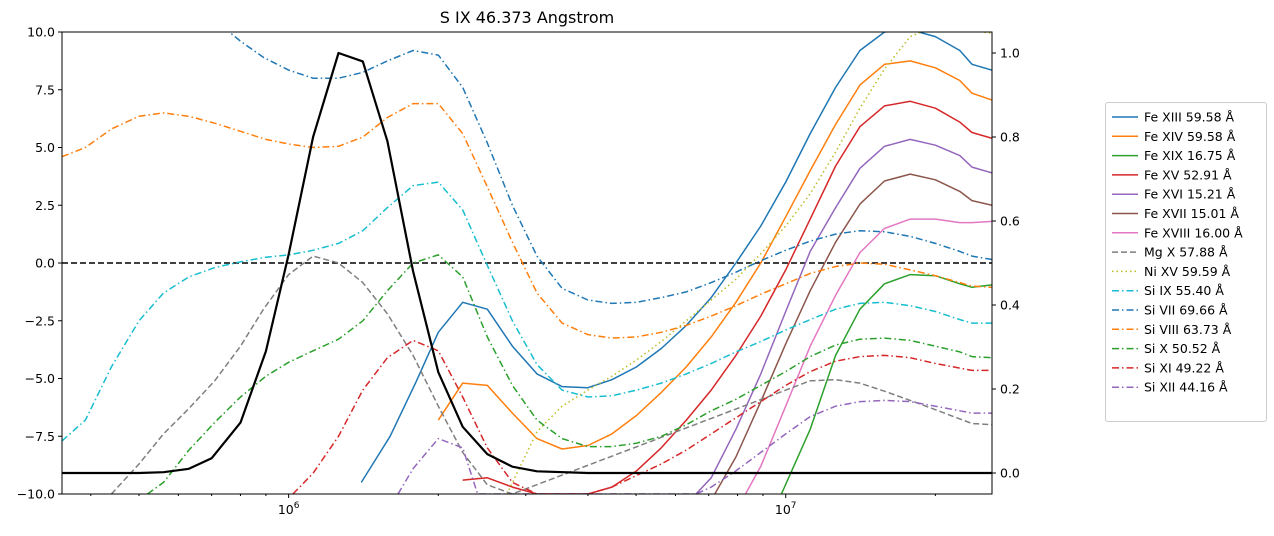  Describe the element at coordinates (1010, 473) in the screenshot. I see `y2-tick-label: 0.0` at that location.